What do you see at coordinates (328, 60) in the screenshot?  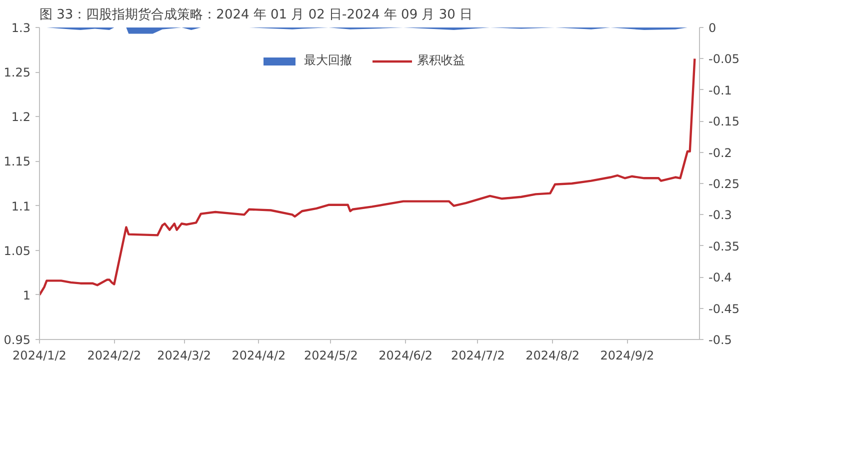 I see `legend-label: 最大回撤` at bounding box center [328, 60].